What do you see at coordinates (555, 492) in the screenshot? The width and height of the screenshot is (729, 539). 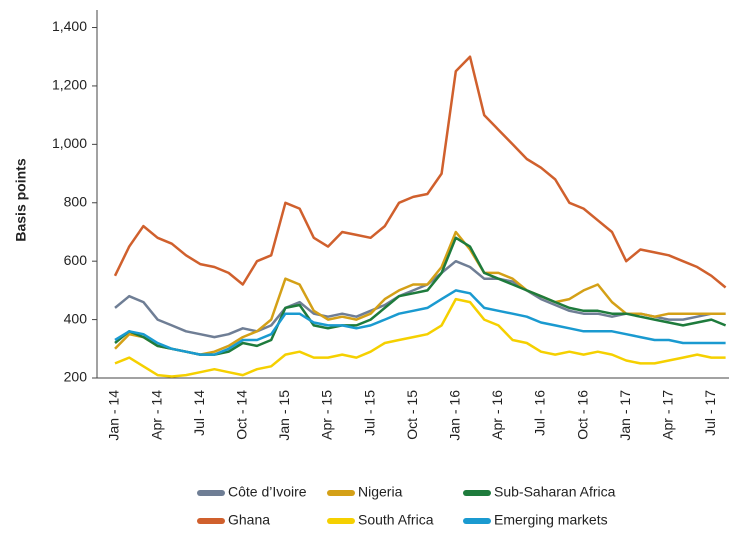 I see `legend-label: Sub-Saharan Africa` at bounding box center [555, 492].